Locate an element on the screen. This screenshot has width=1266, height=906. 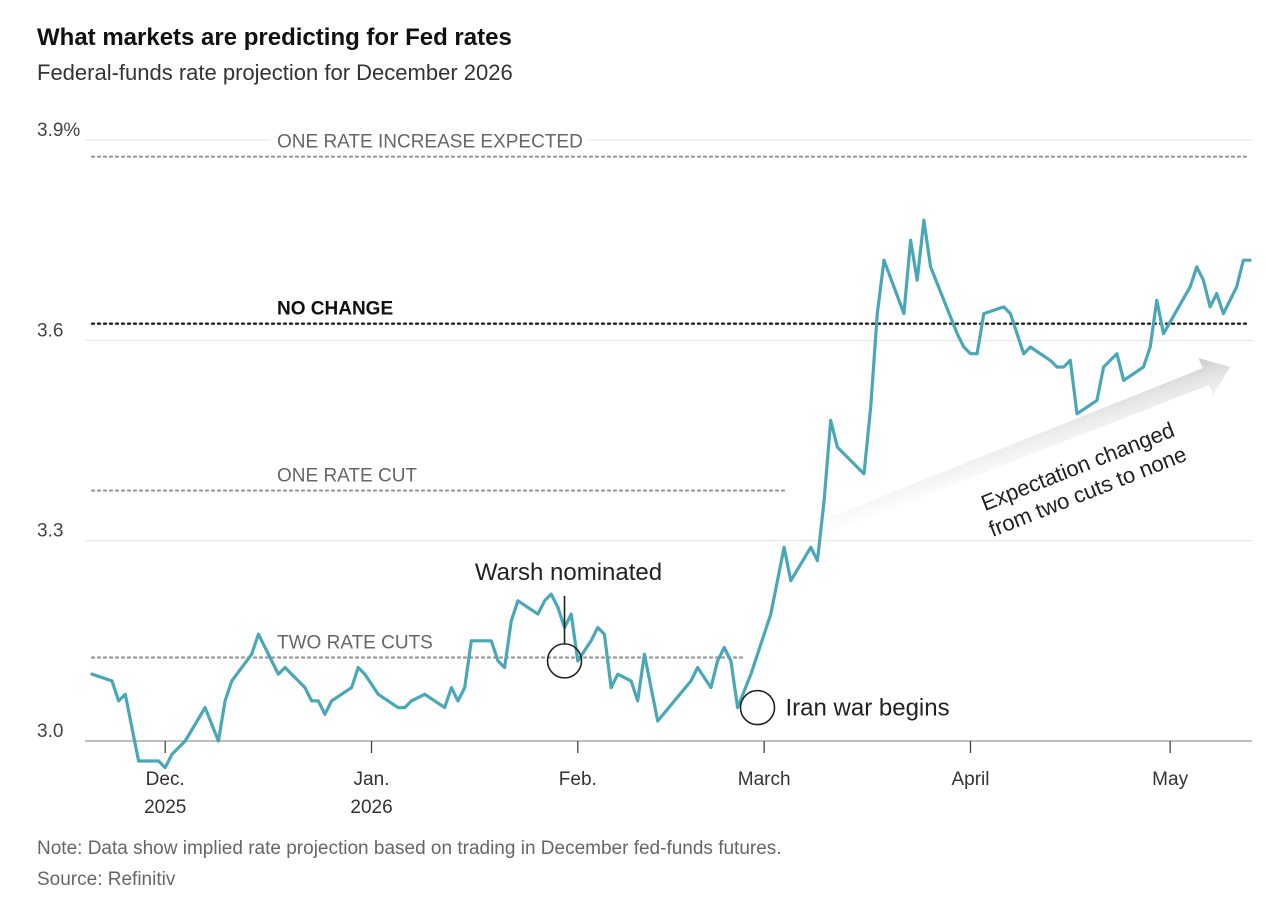
y-tick-label: 3.0 is located at coordinates (50, 731).